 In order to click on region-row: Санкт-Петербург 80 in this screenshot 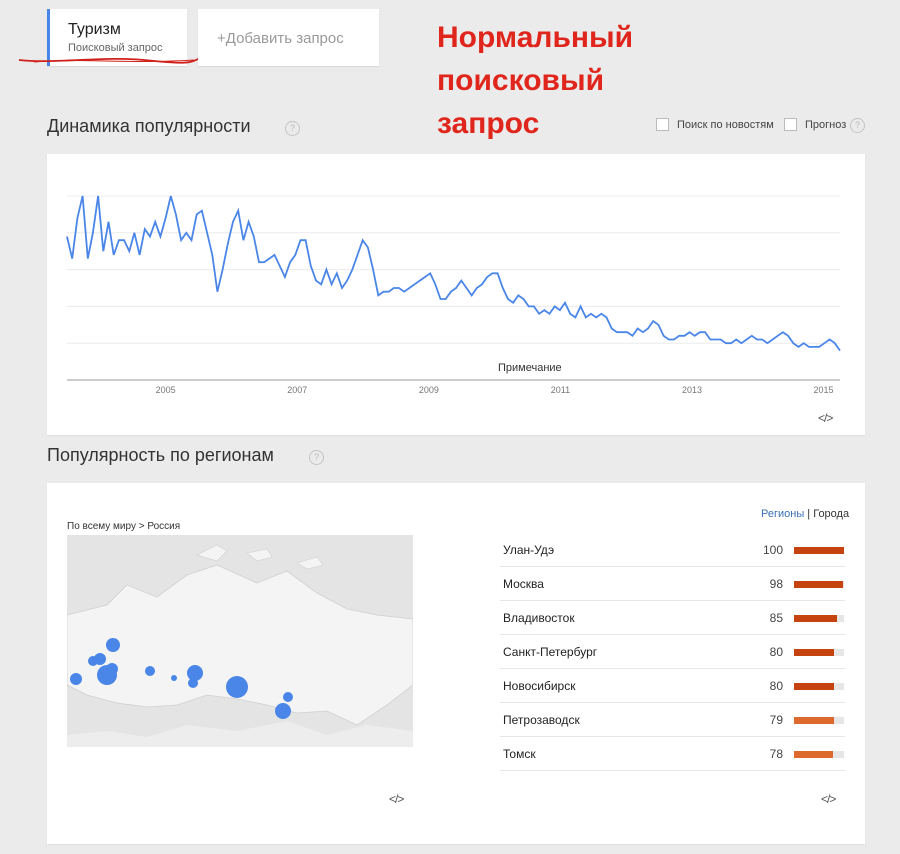, I will do `click(672, 652)`.